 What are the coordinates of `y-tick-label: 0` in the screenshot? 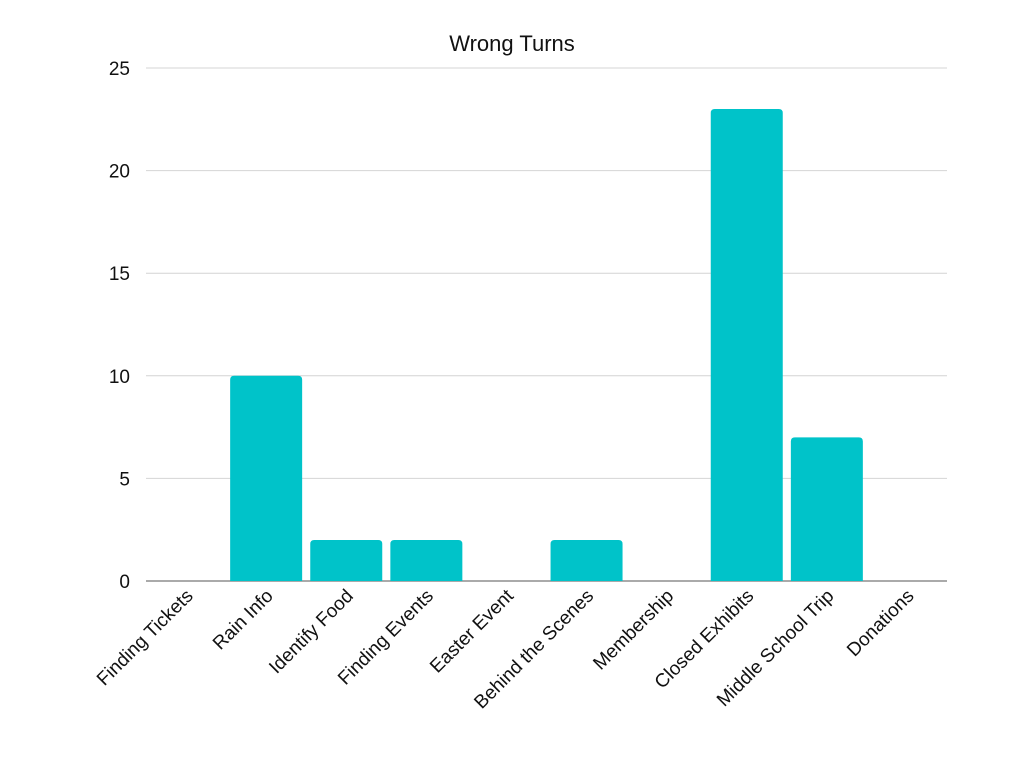 It's located at (124, 582).